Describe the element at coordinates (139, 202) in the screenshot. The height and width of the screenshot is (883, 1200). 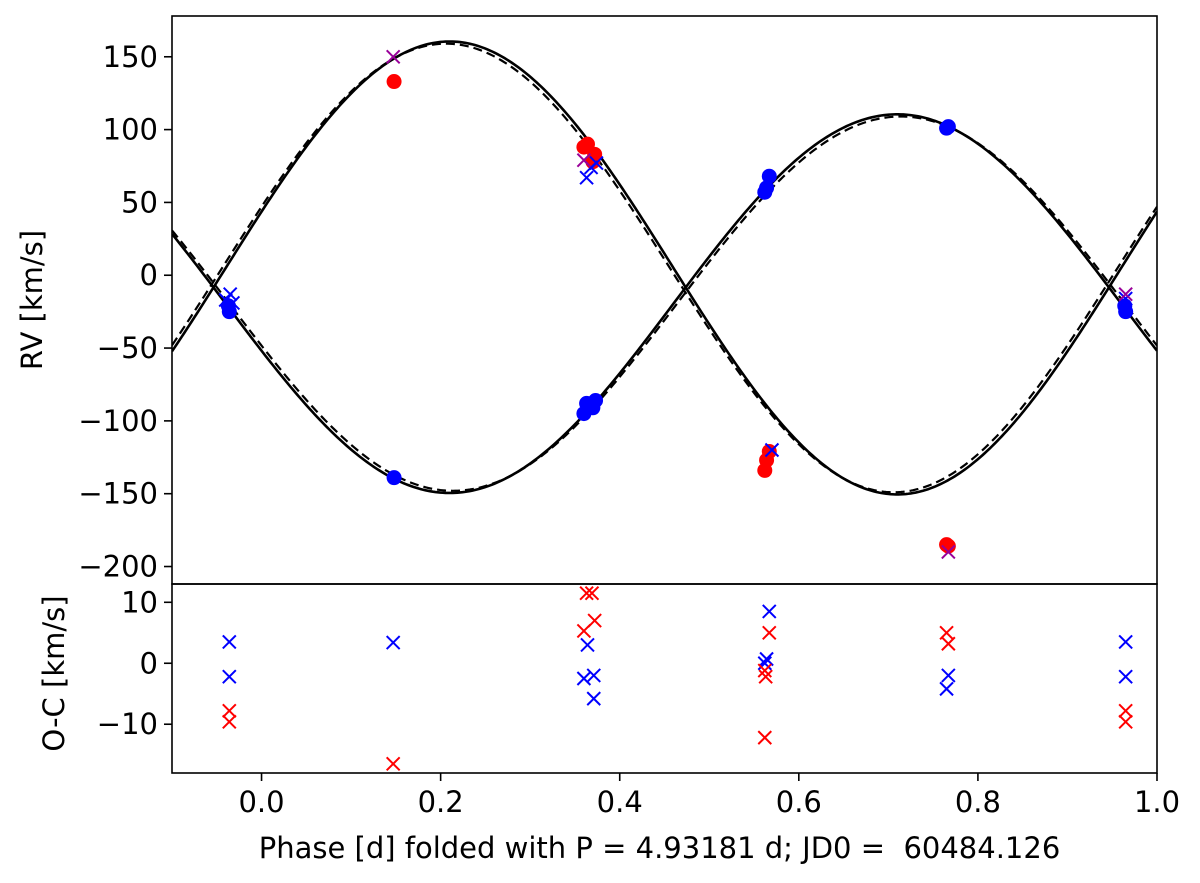
I see `y-tick-label: 50` at that location.